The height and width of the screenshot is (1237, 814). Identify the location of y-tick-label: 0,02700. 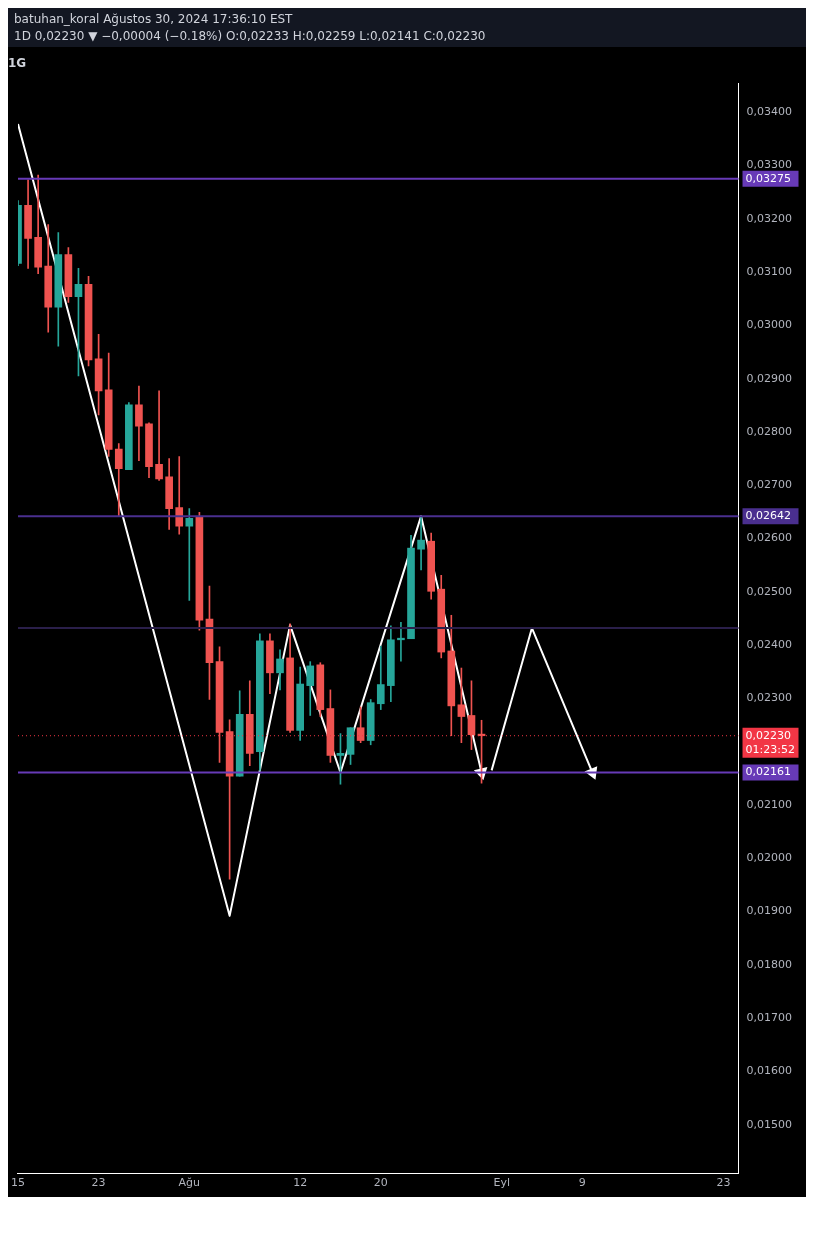
(769, 485).